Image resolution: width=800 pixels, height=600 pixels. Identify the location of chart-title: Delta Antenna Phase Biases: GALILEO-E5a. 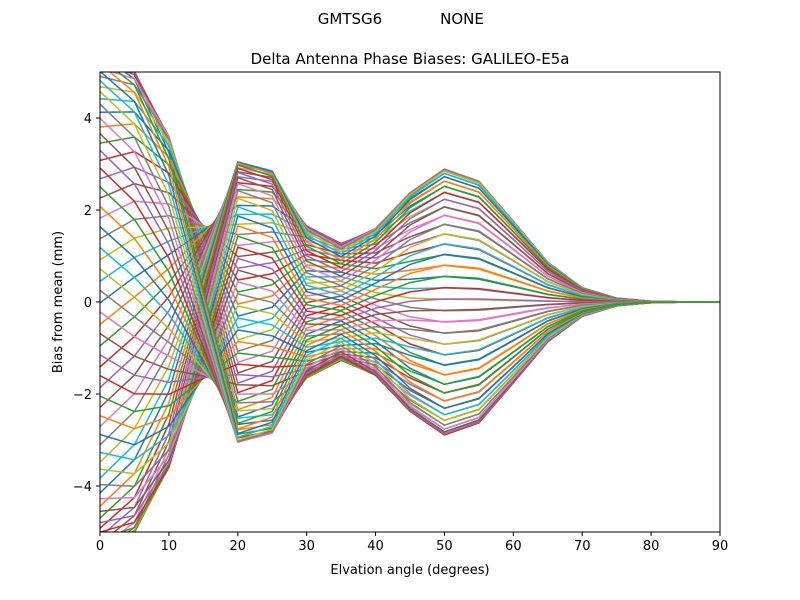
(410, 59).